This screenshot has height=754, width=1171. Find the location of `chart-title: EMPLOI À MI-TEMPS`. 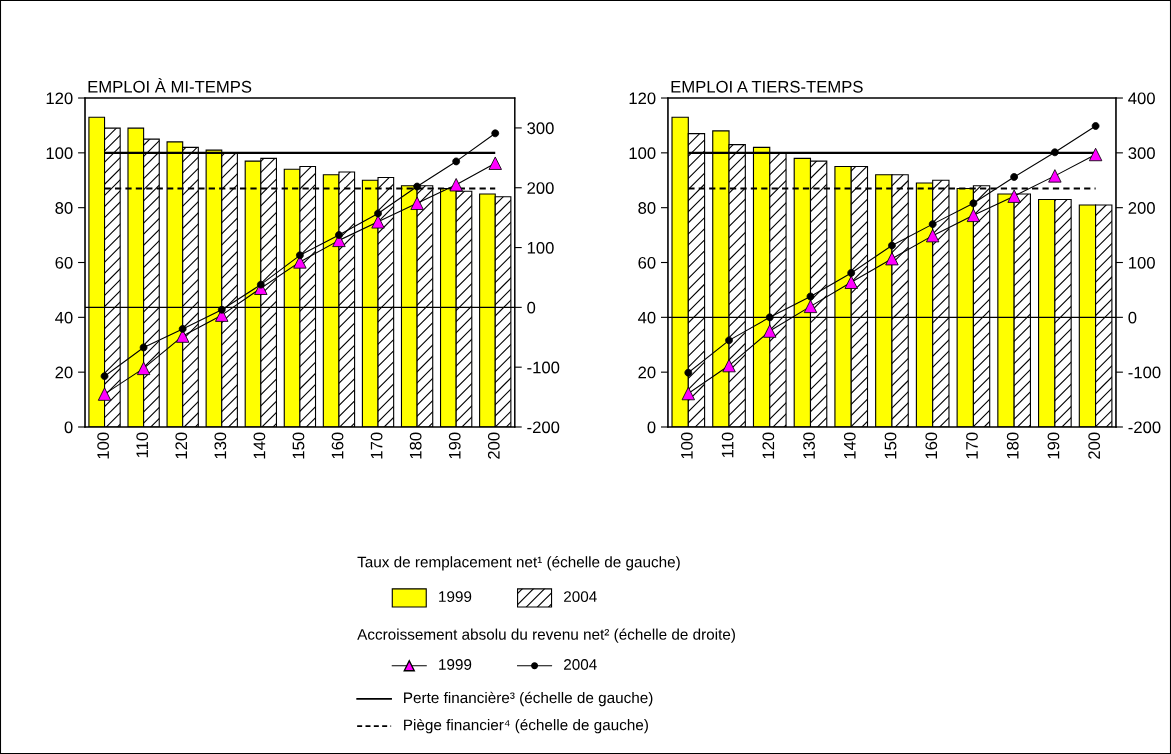

chart-title: EMPLOI À MI-TEMPS is located at coordinates (170, 85).